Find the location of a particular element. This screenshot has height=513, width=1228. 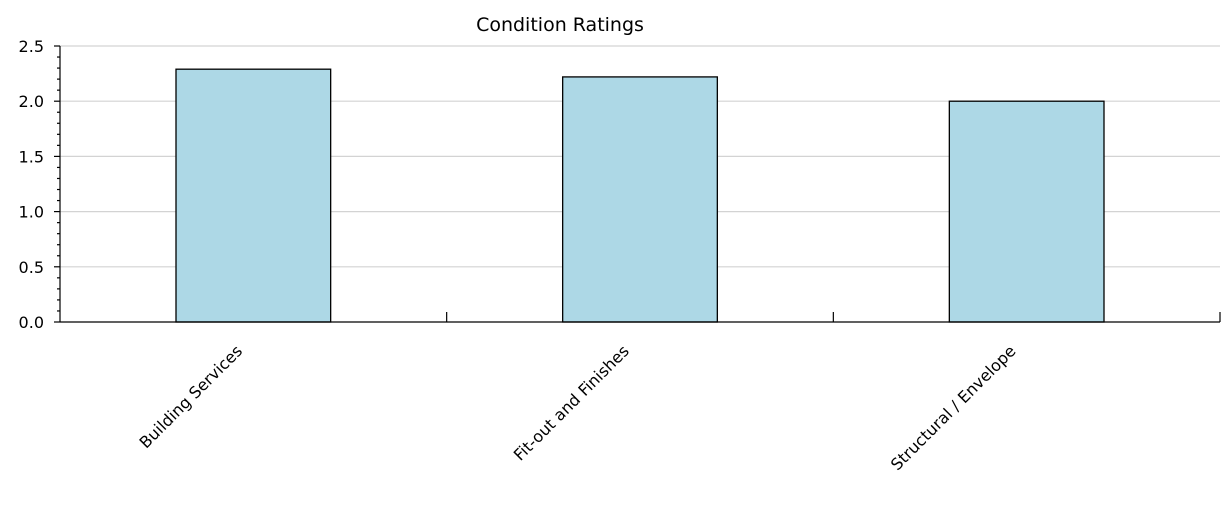

y-tick-label: 2.5 is located at coordinates (31, 46).